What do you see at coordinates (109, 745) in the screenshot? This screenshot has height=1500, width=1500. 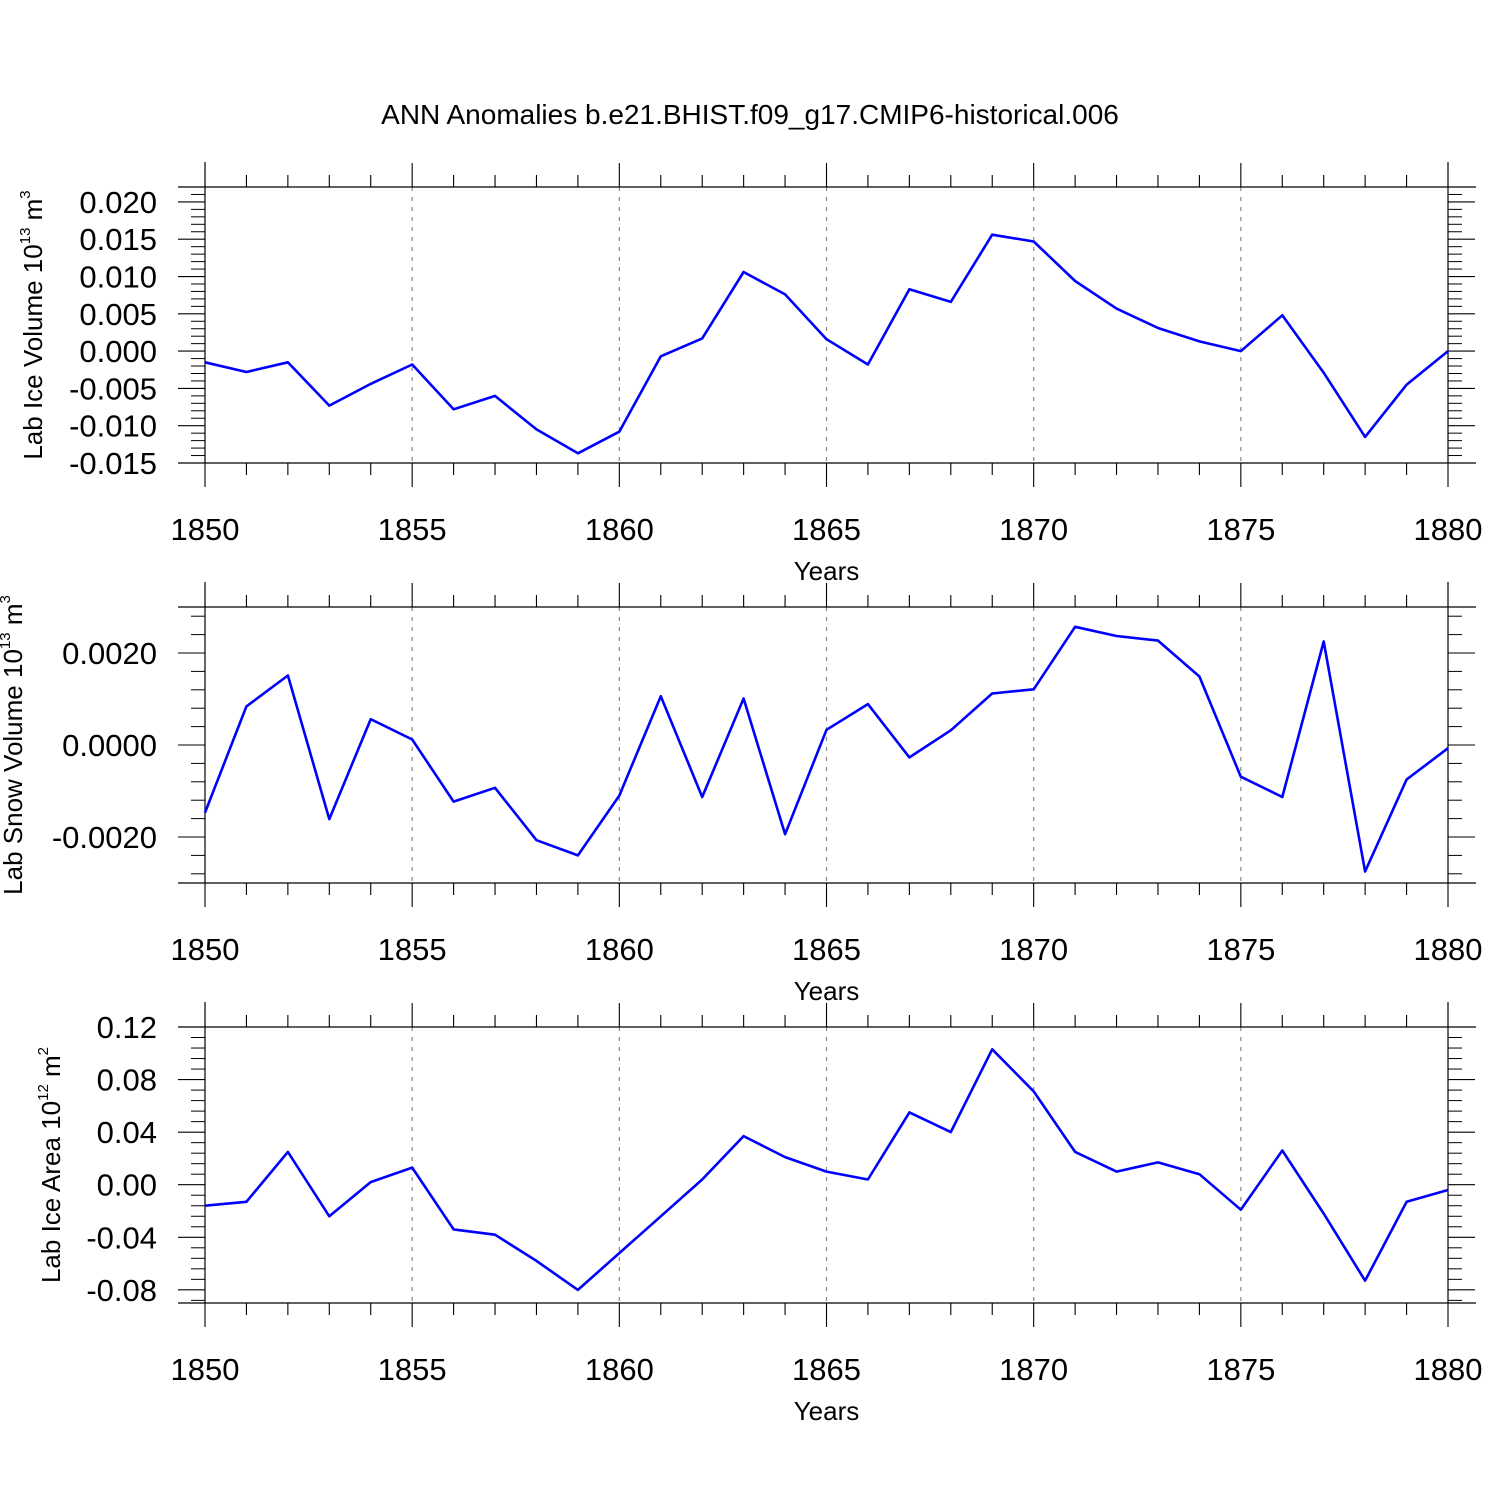 I see `y-tick-label: 0.0000` at bounding box center [109, 745].